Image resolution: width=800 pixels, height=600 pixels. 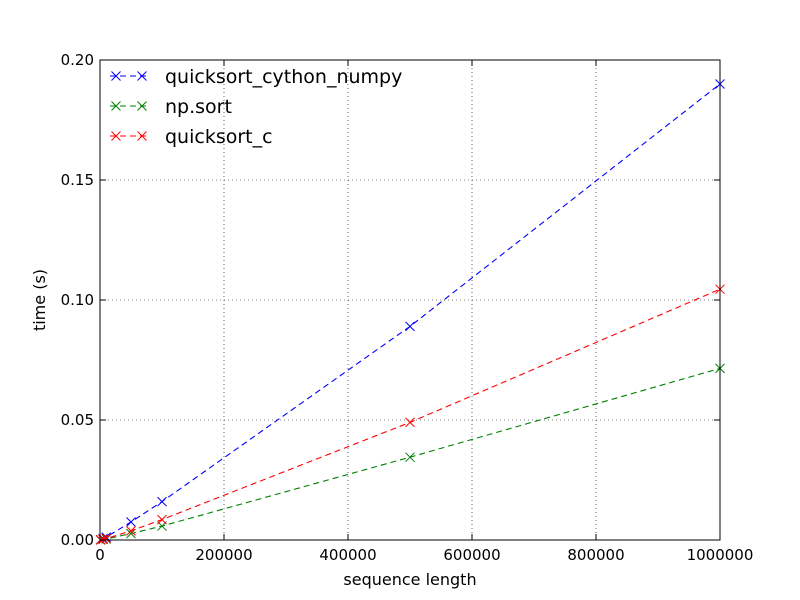 I want to click on y-tick-label: 0.00, so click(x=77, y=540).